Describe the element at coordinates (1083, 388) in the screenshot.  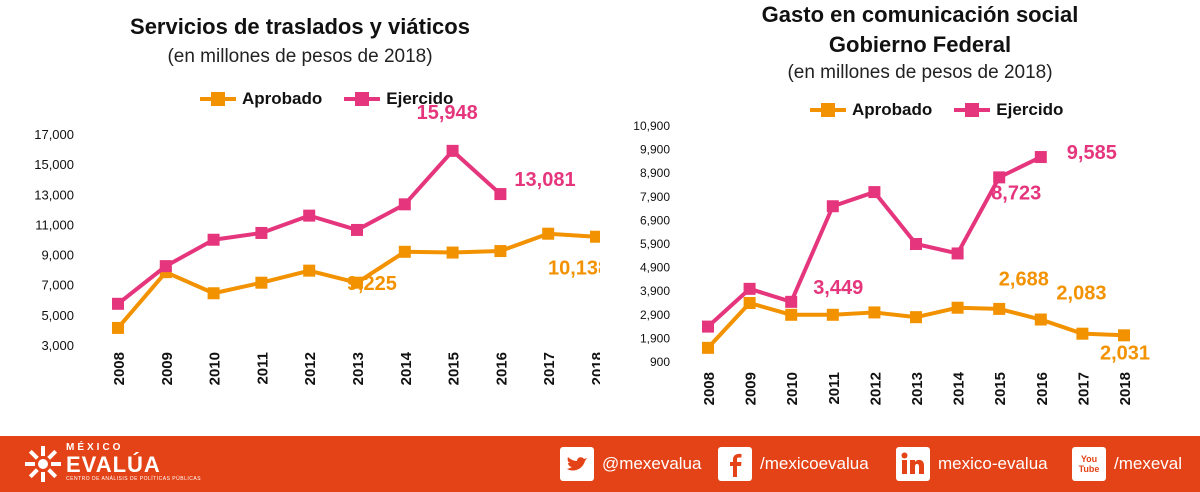
I see `x-tick-label: 2017` at that location.